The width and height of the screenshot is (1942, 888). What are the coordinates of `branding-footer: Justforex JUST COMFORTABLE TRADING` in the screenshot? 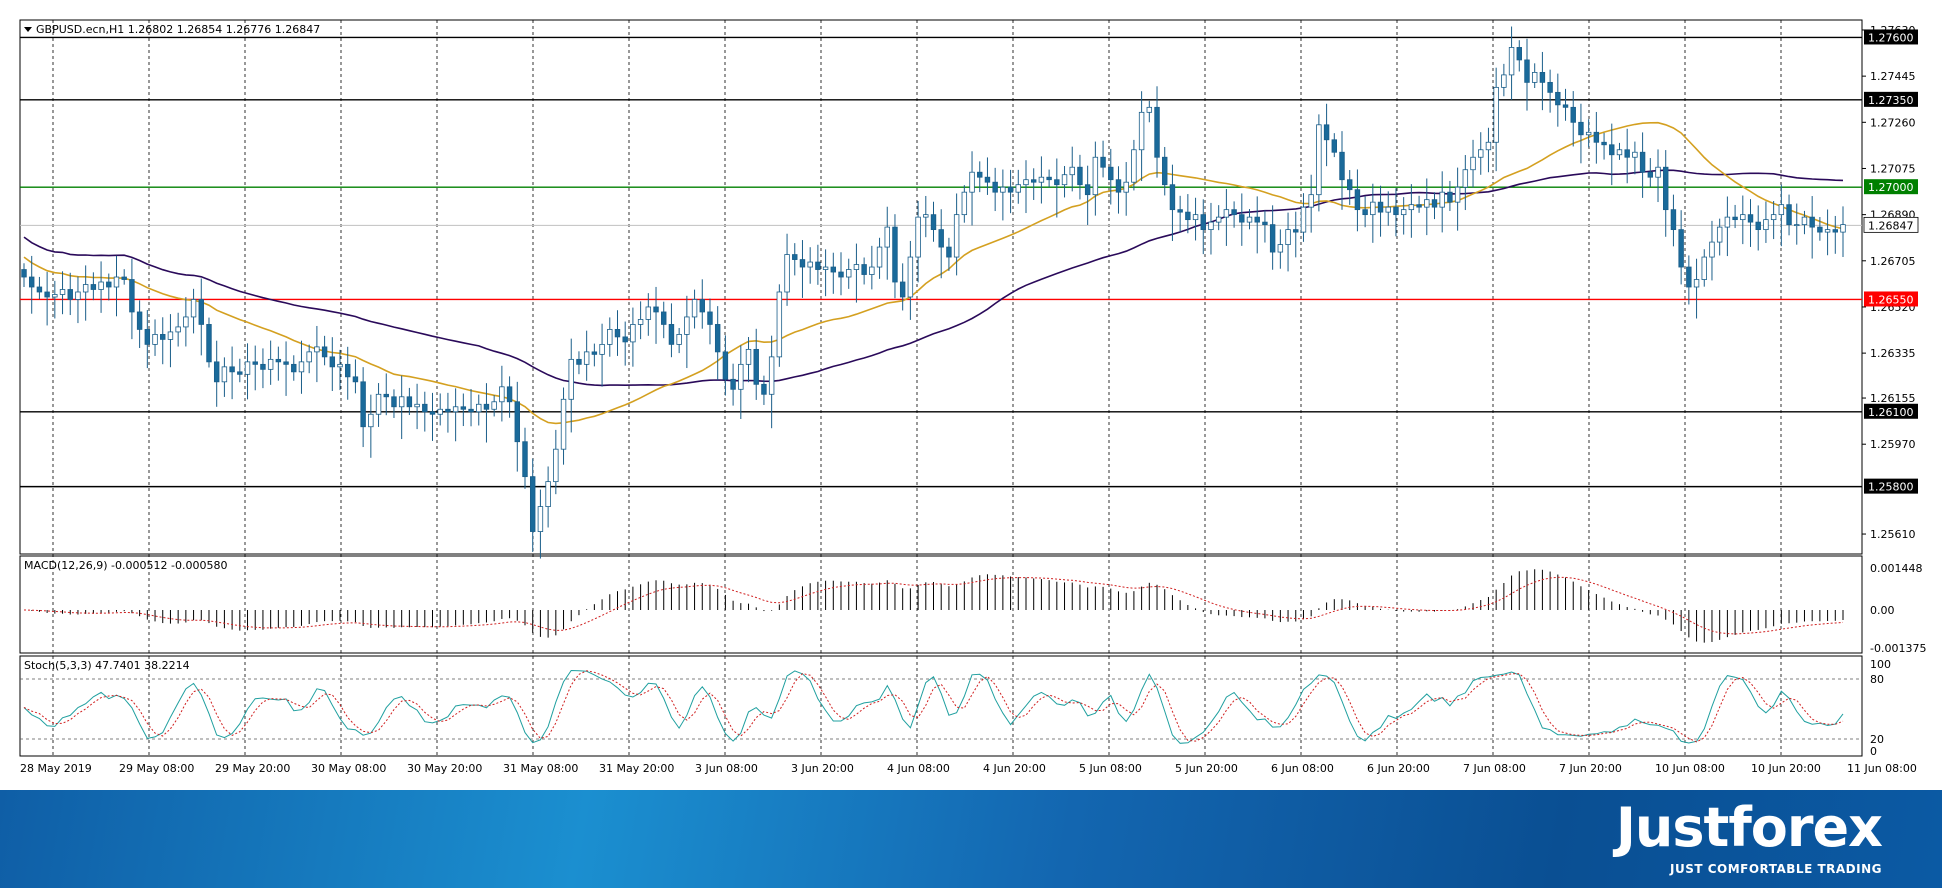 It's located at (971, 839).